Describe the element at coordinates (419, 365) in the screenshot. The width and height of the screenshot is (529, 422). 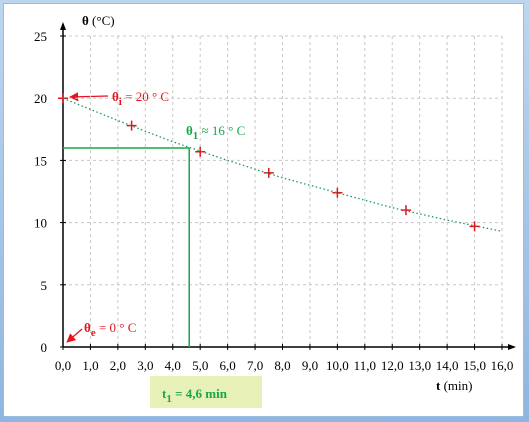
I see `x-tick-label: 13,0` at that location.